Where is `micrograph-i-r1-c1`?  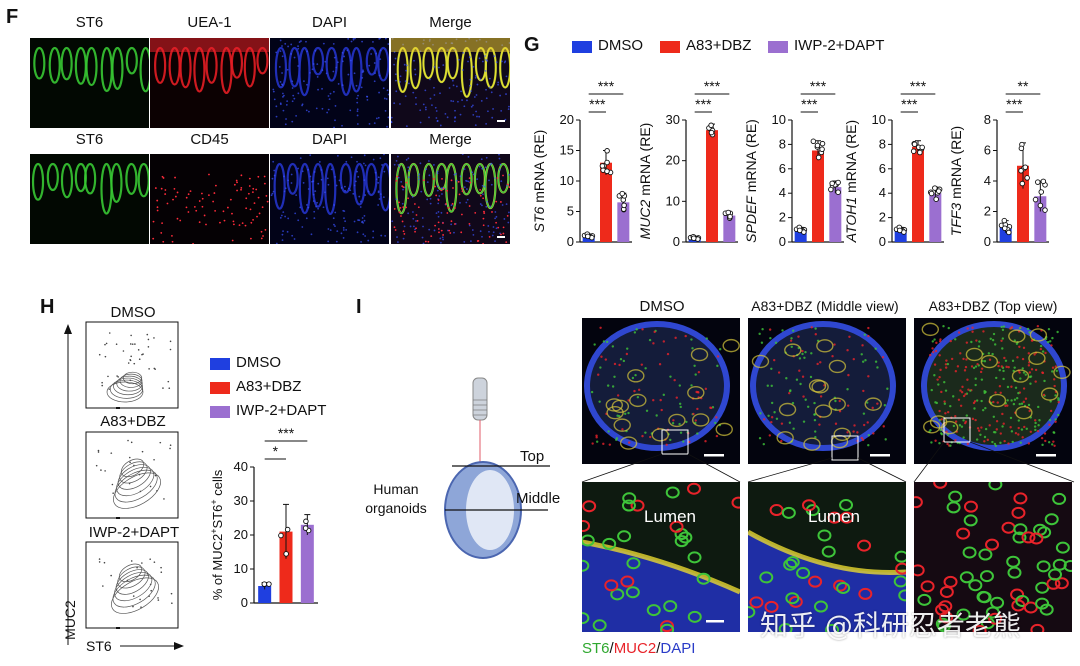
micrograph-i-r1-c1 is located at coordinates (661, 391).